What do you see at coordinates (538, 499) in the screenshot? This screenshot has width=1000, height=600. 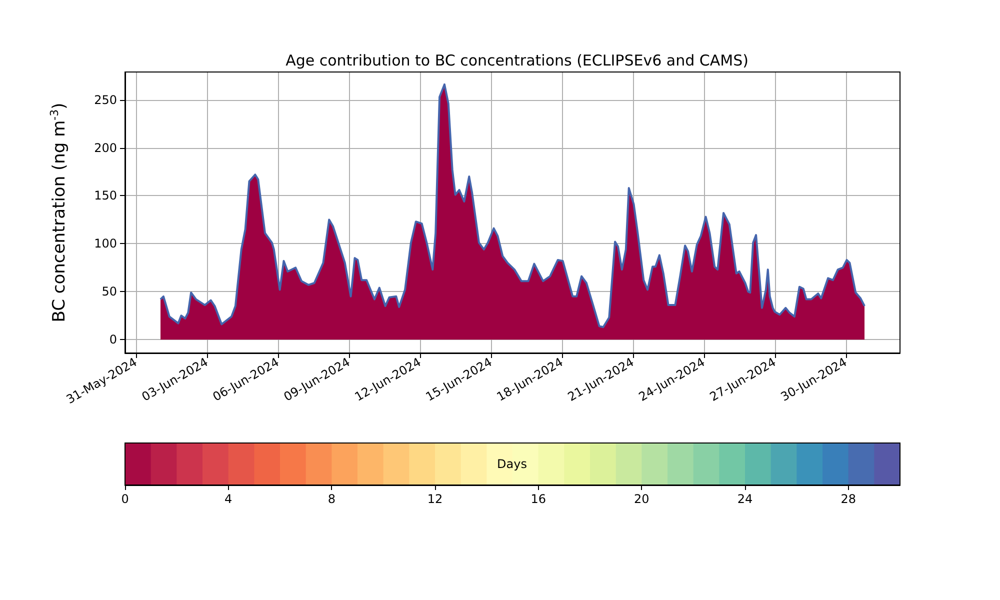 I see `color-bar-label: 16` at bounding box center [538, 499].